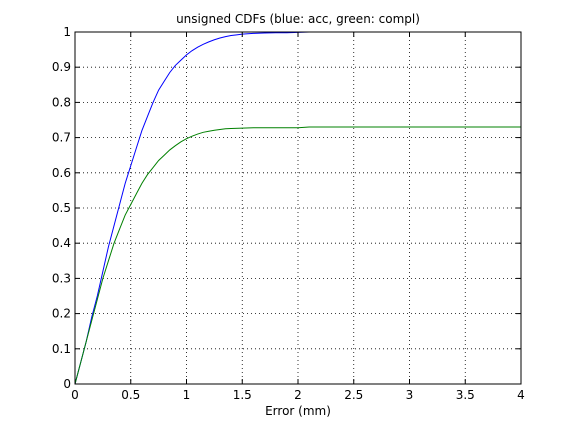  I want to click on x-tick-labels: 0 0.5 1 1.5 2 2.5 3 3.5 4, so click(298, 395).